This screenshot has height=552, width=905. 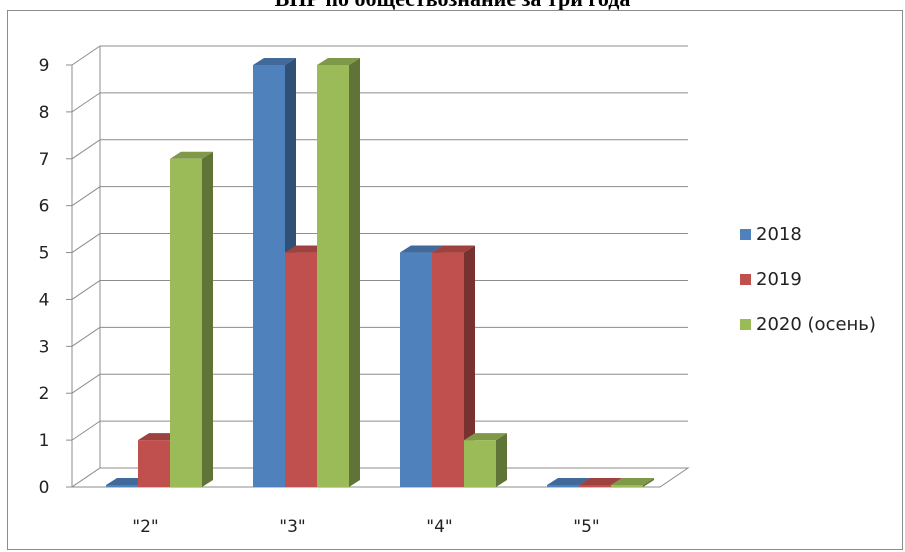 What do you see at coordinates (439, 527) in the screenshot?
I see `x-category-label: "4"` at bounding box center [439, 527].